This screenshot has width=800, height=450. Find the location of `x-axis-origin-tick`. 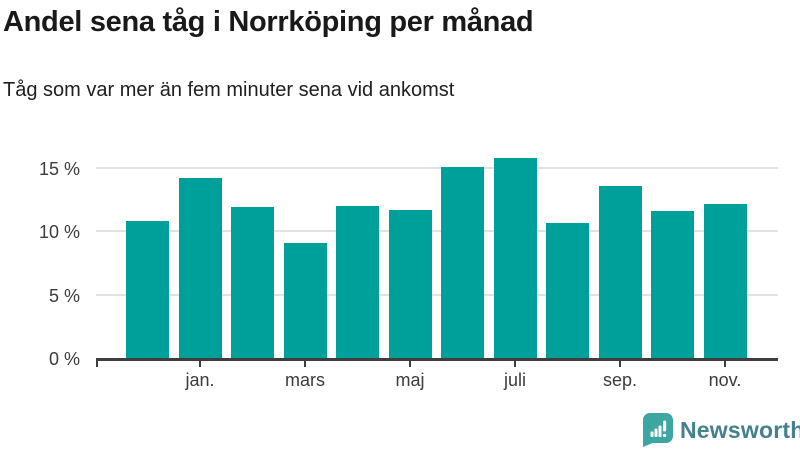

x-axis-origin-tick is located at coordinates (97, 363).